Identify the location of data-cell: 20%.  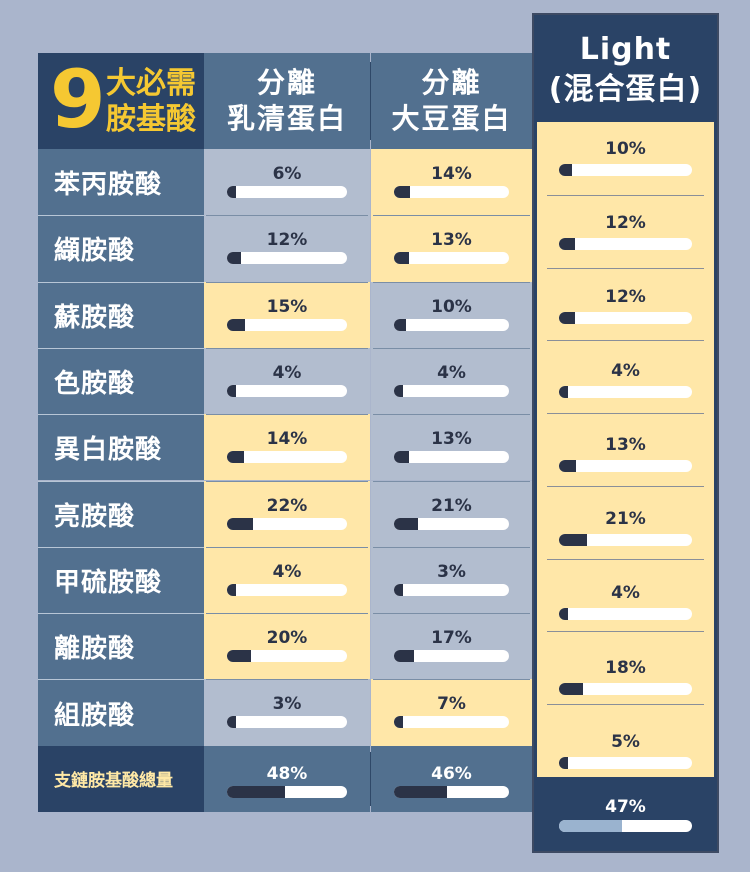
(287, 646).